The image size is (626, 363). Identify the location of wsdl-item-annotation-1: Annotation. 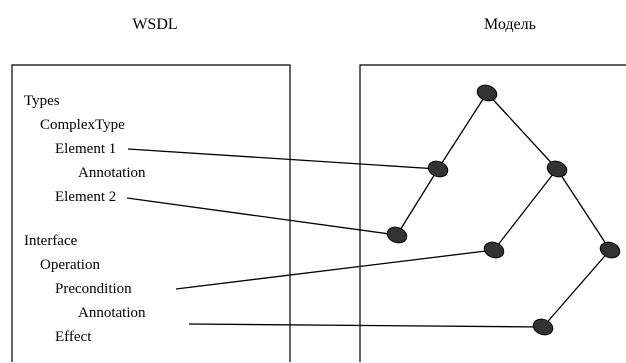
(112, 173).